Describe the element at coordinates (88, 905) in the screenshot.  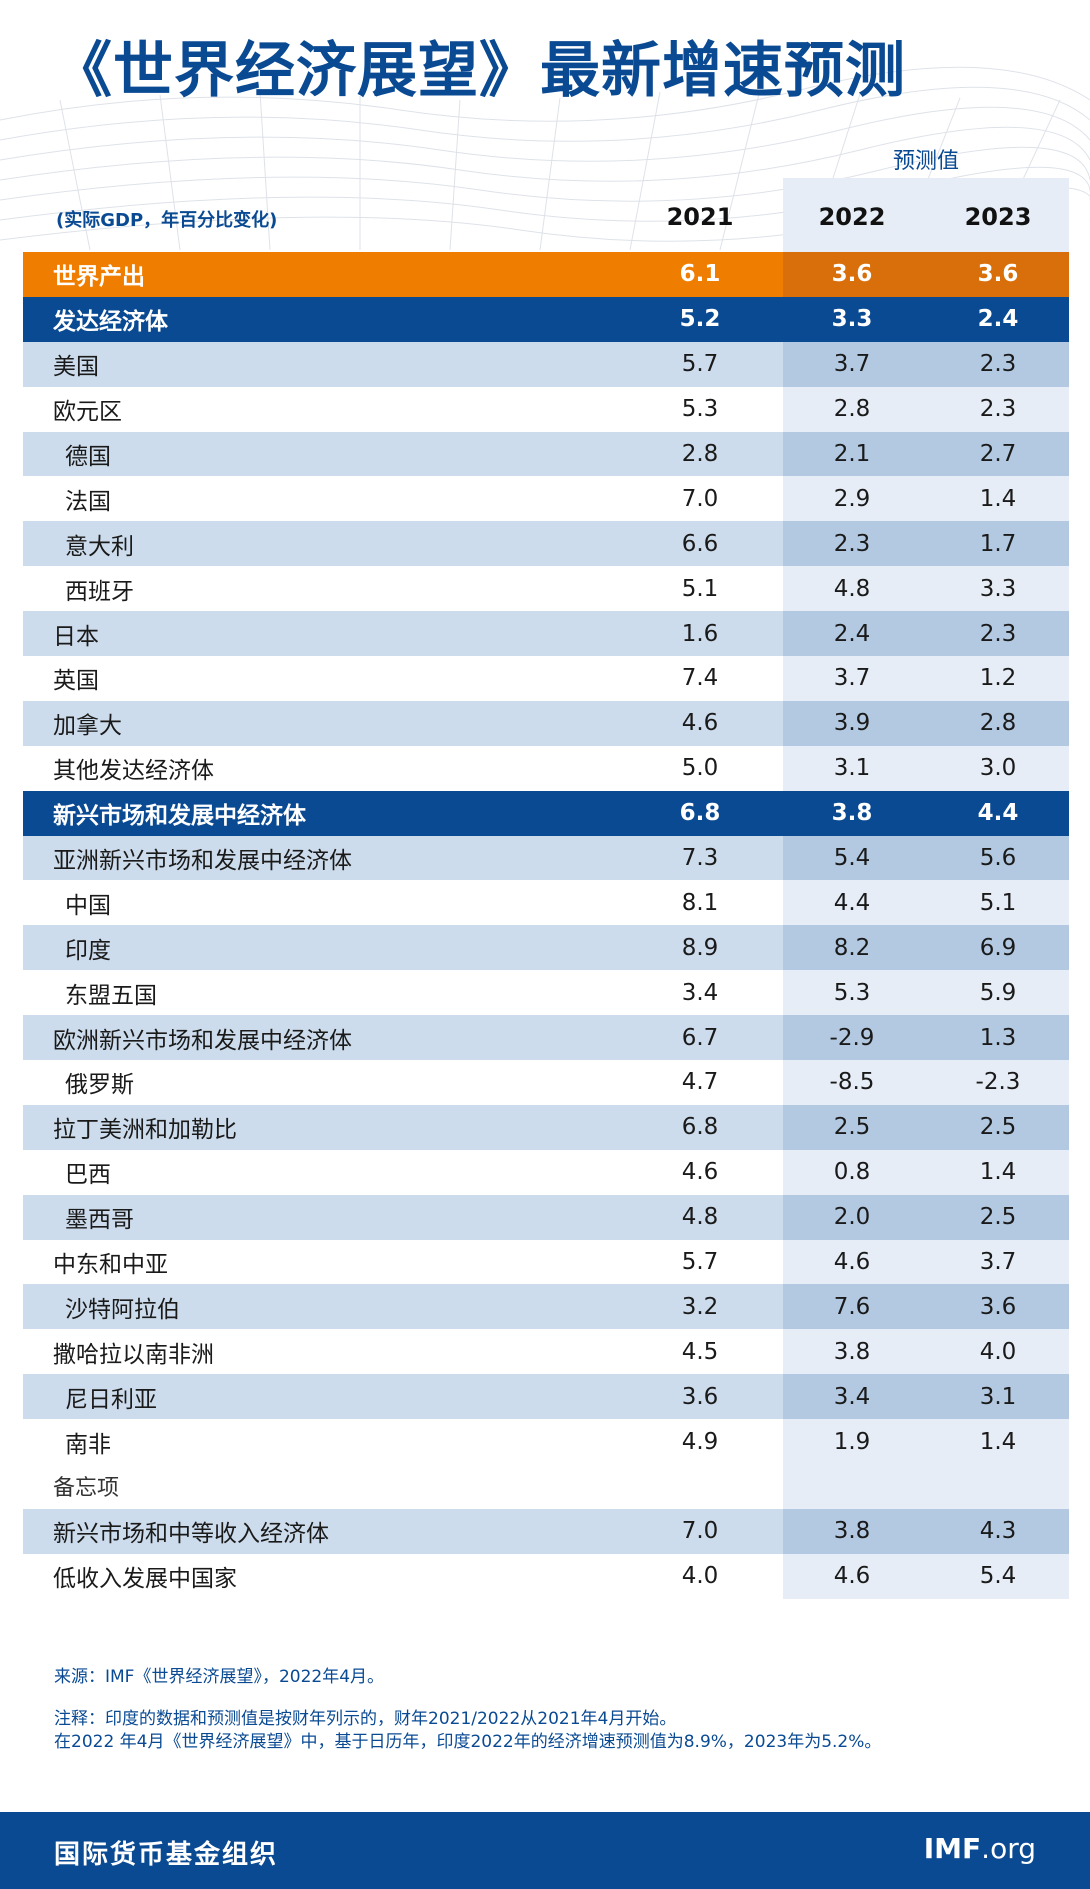
I see `row-label: 中国` at that location.